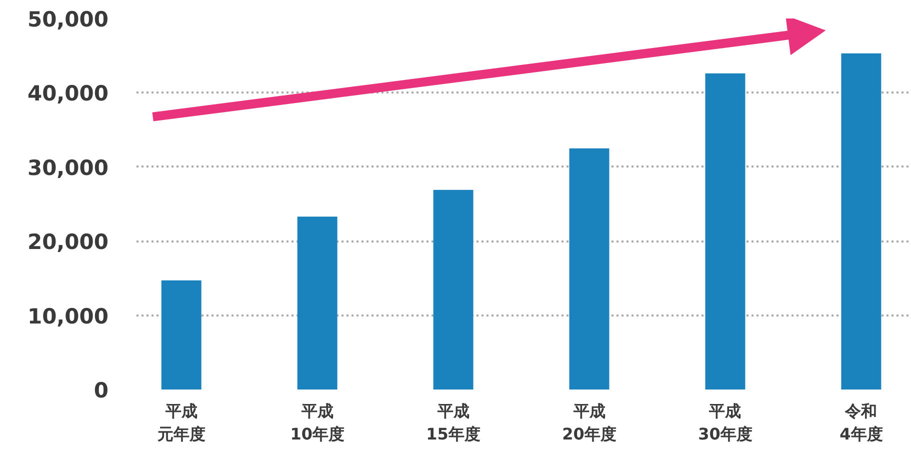 The height and width of the screenshot is (453, 911). I want to click on x-tick-label: 令和4年度, so click(861, 423).